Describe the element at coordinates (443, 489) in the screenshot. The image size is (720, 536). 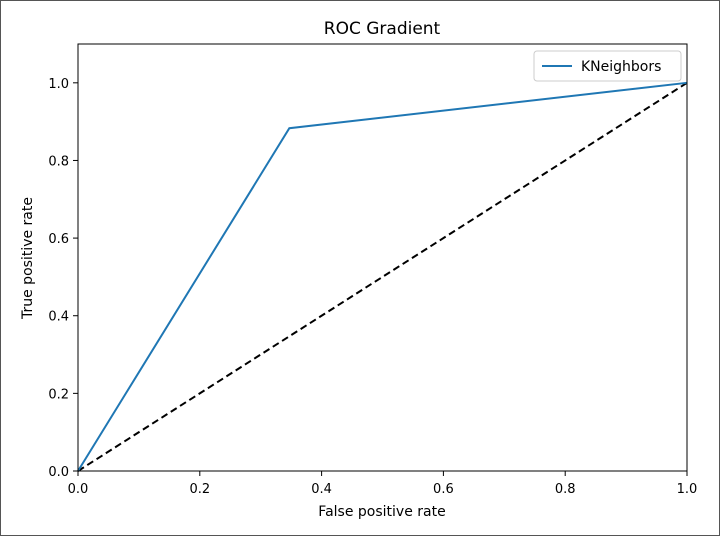
I see `x-tick-label: 0.6` at that location.